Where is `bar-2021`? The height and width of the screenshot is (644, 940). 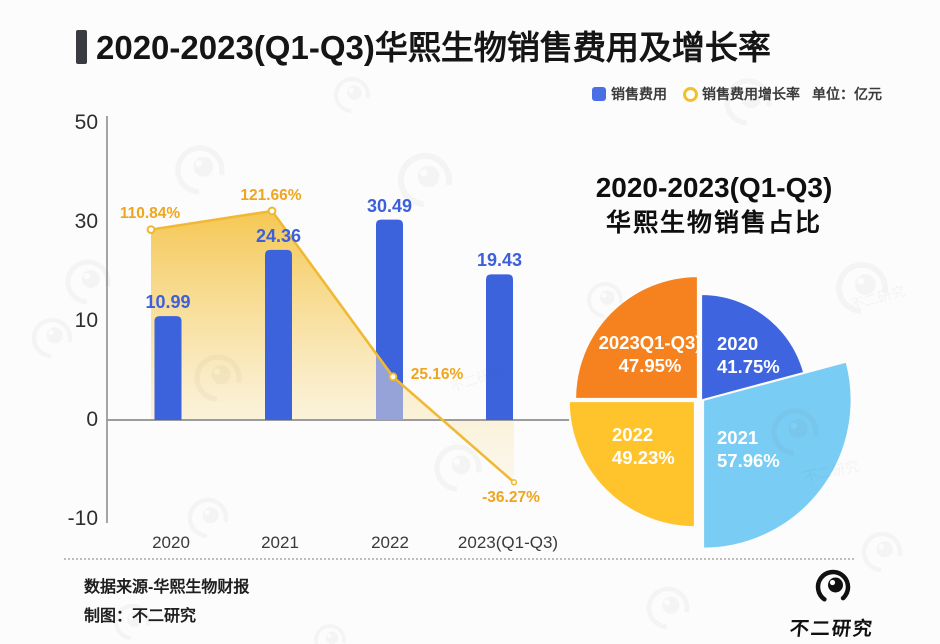 bar-2021 is located at coordinates (278, 334).